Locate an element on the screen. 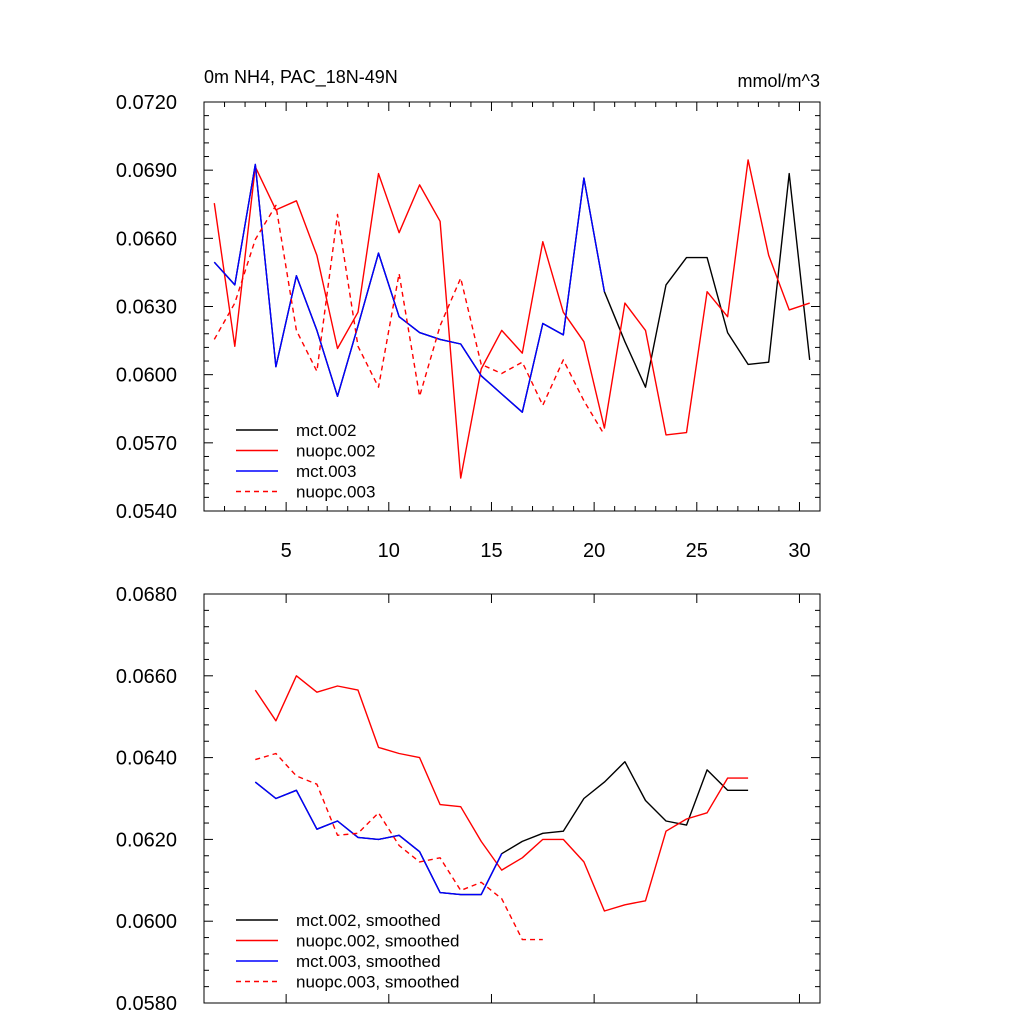  x-tick-label: 20 is located at coordinates (594, 551).